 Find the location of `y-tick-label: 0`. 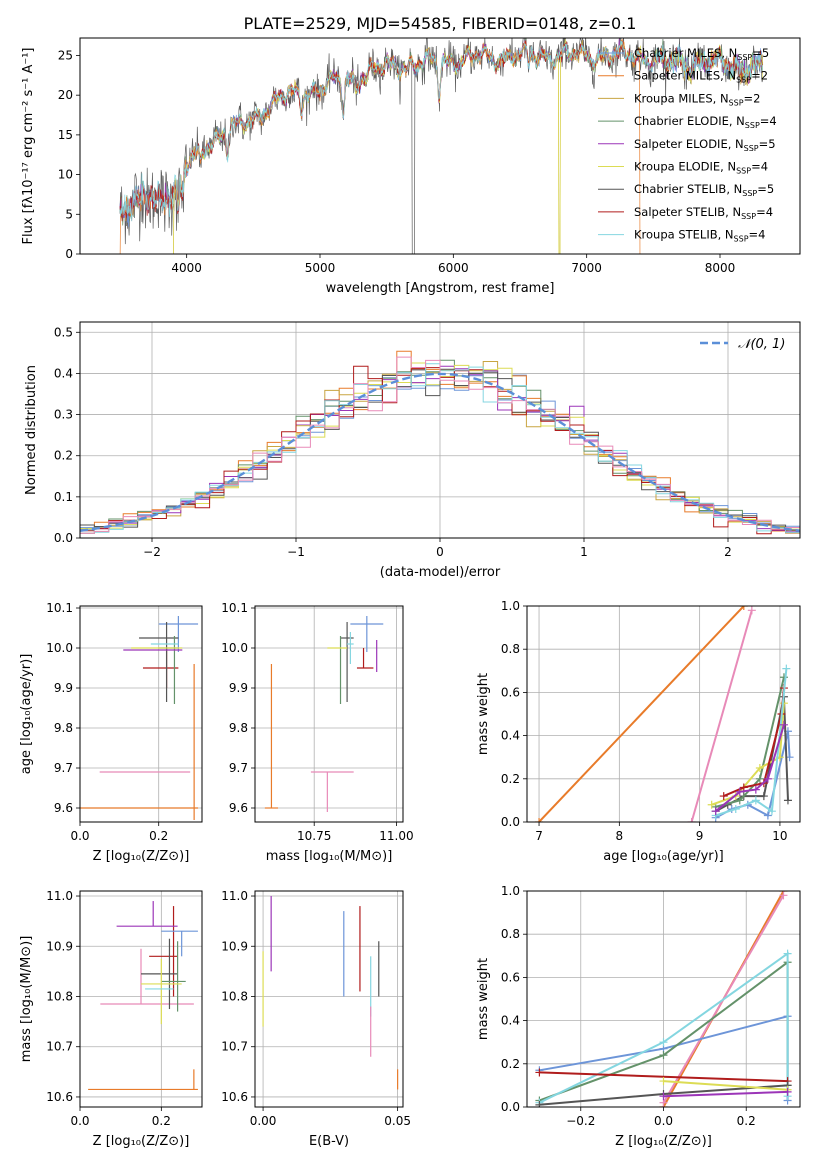

y-tick-label: 0 is located at coordinates (69, 254).